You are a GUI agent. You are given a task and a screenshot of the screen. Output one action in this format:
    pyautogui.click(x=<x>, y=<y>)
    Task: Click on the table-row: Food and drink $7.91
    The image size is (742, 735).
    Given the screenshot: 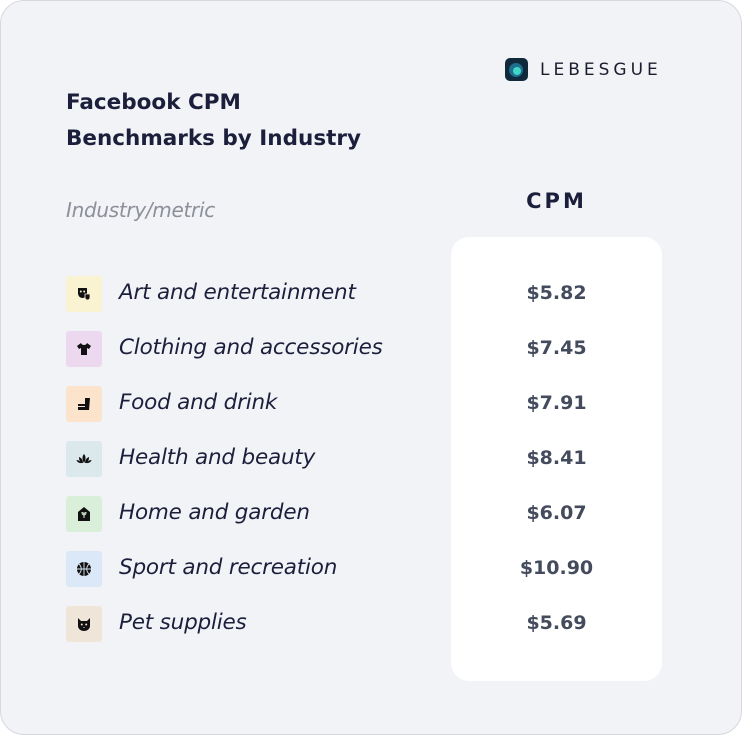 What is the action you would take?
    pyautogui.click(x=364, y=404)
    